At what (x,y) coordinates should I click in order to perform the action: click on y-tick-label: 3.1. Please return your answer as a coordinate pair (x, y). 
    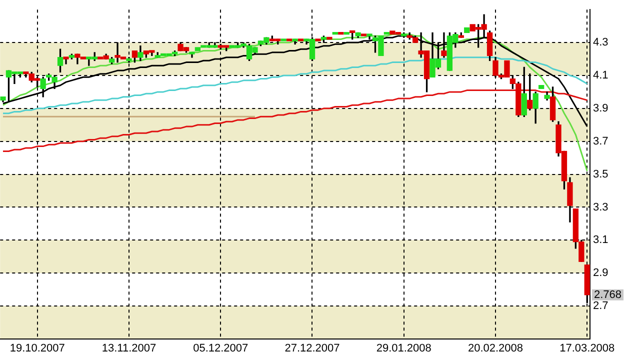
    Looking at the image, I should click on (600, 240).